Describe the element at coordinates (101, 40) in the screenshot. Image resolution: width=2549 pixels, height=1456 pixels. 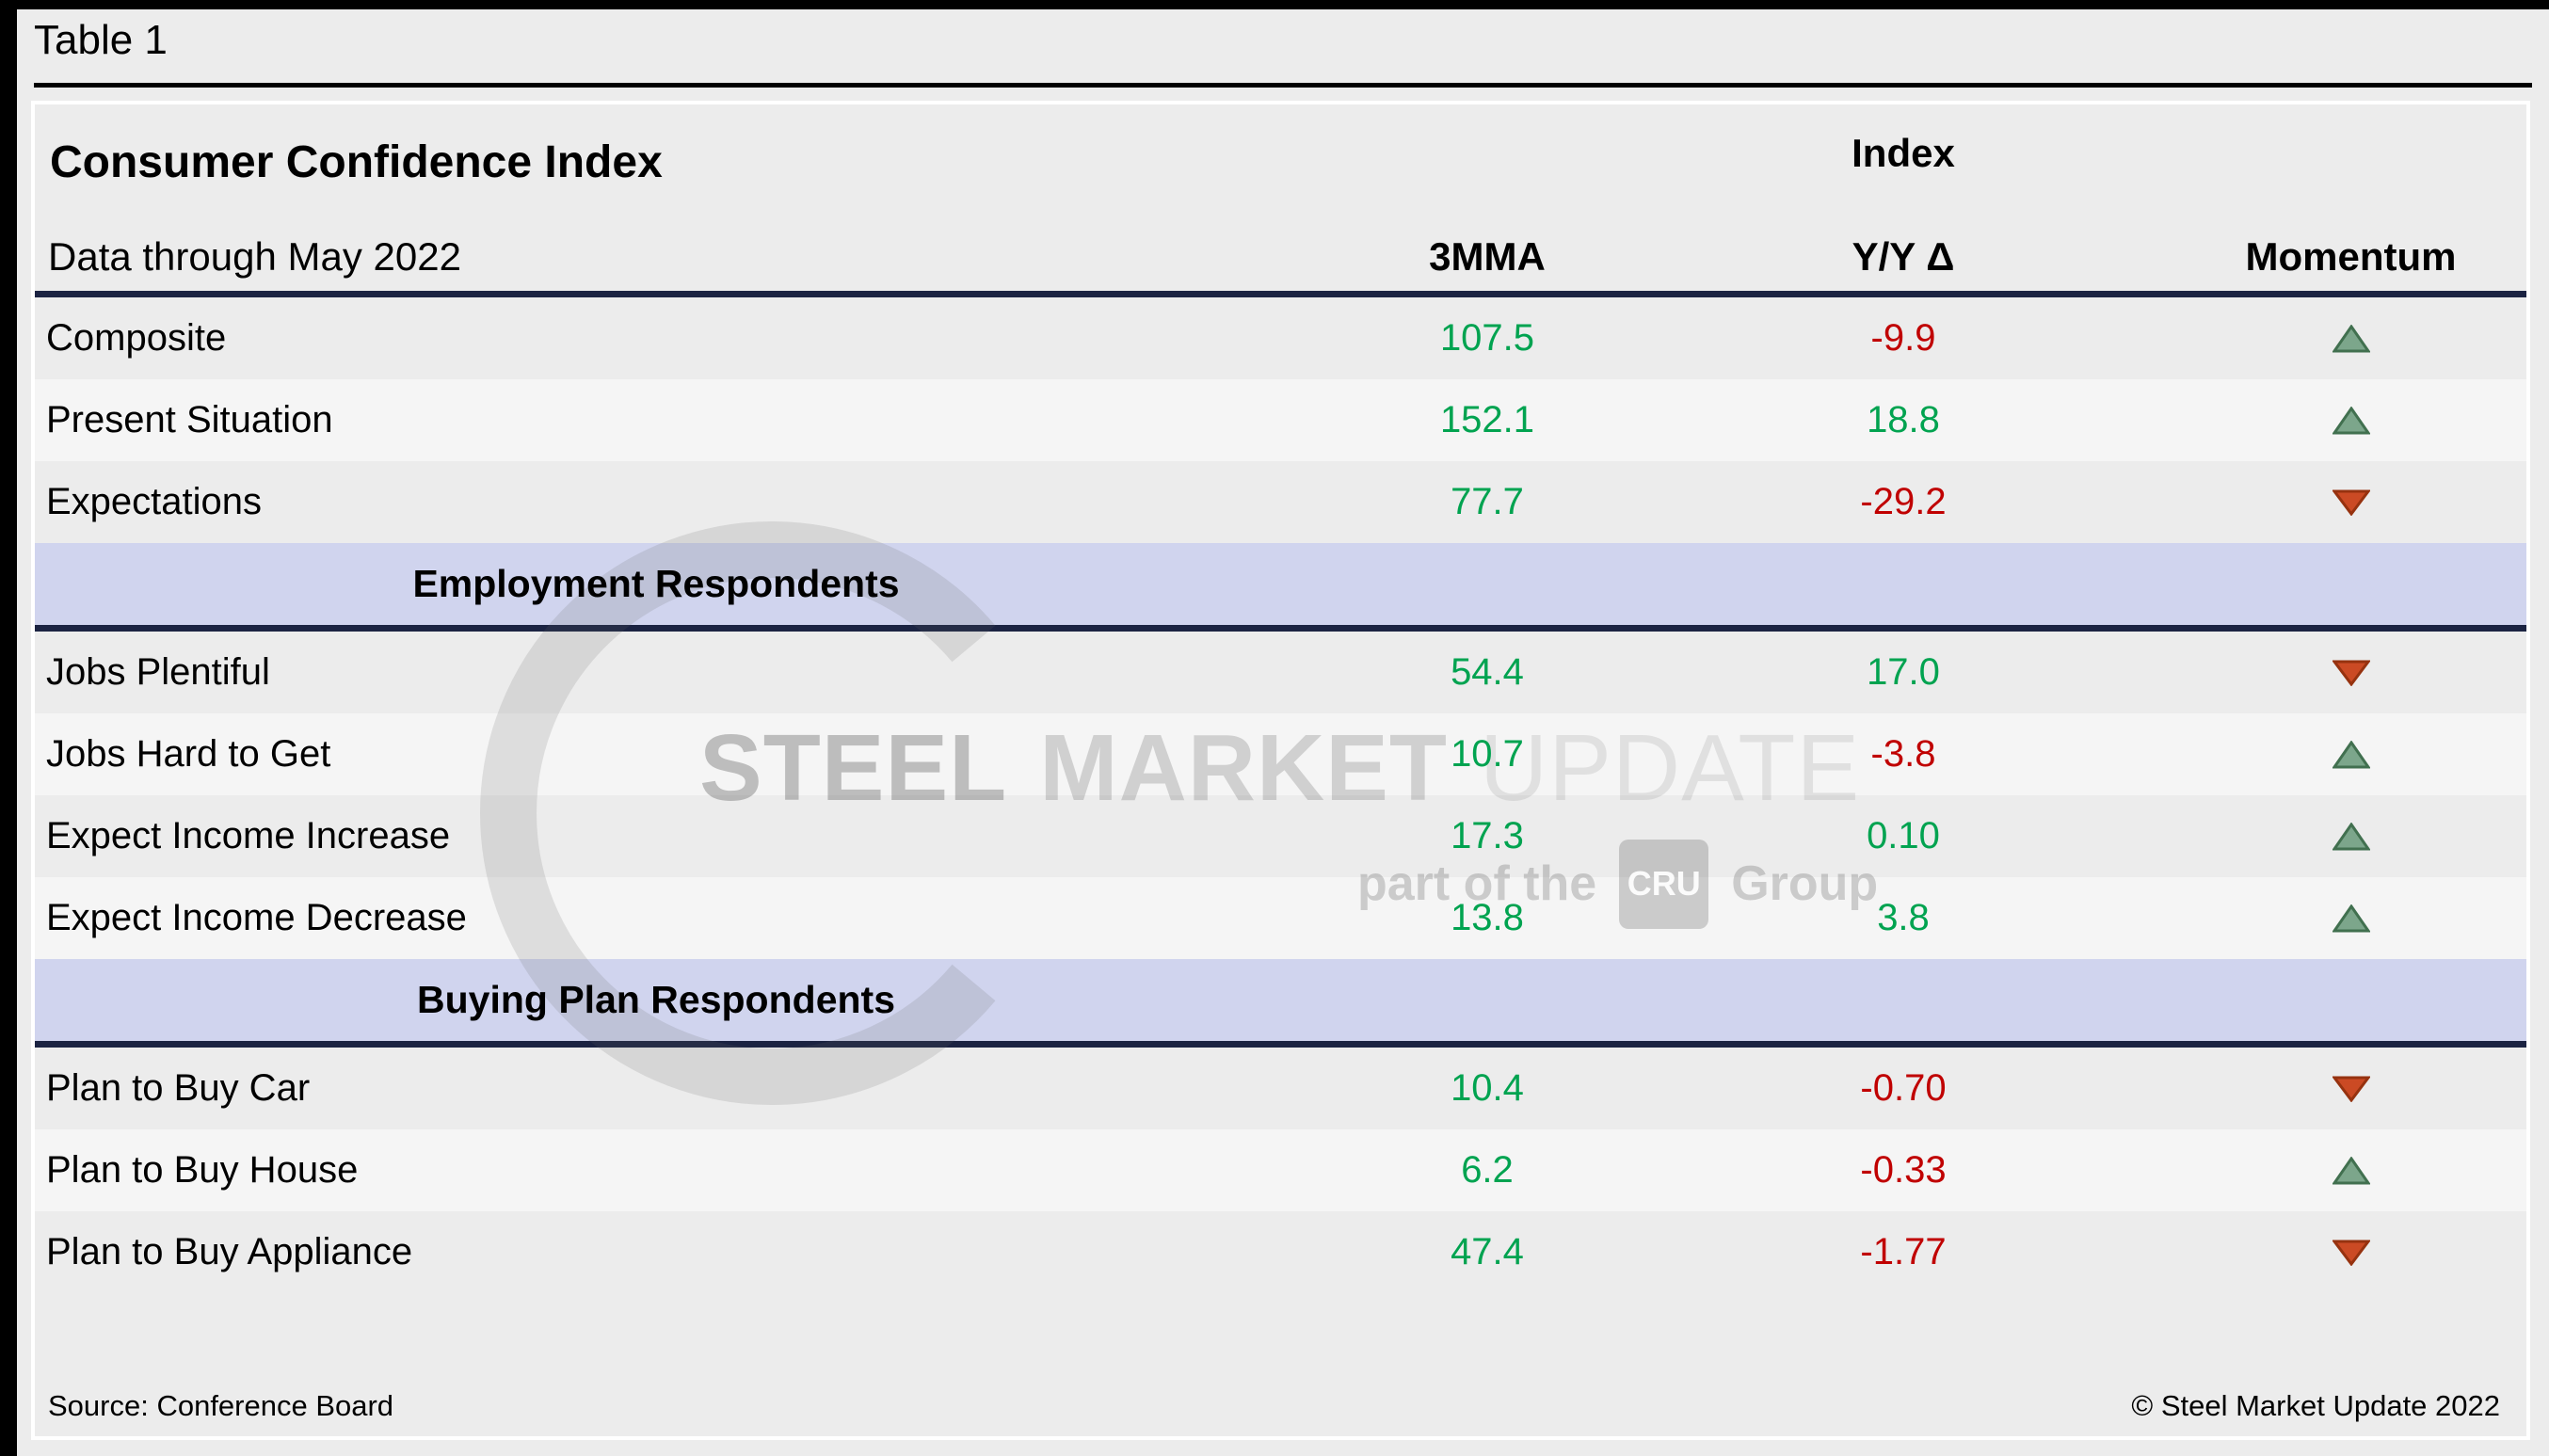
I see `page-tag: Table 1` at that location.